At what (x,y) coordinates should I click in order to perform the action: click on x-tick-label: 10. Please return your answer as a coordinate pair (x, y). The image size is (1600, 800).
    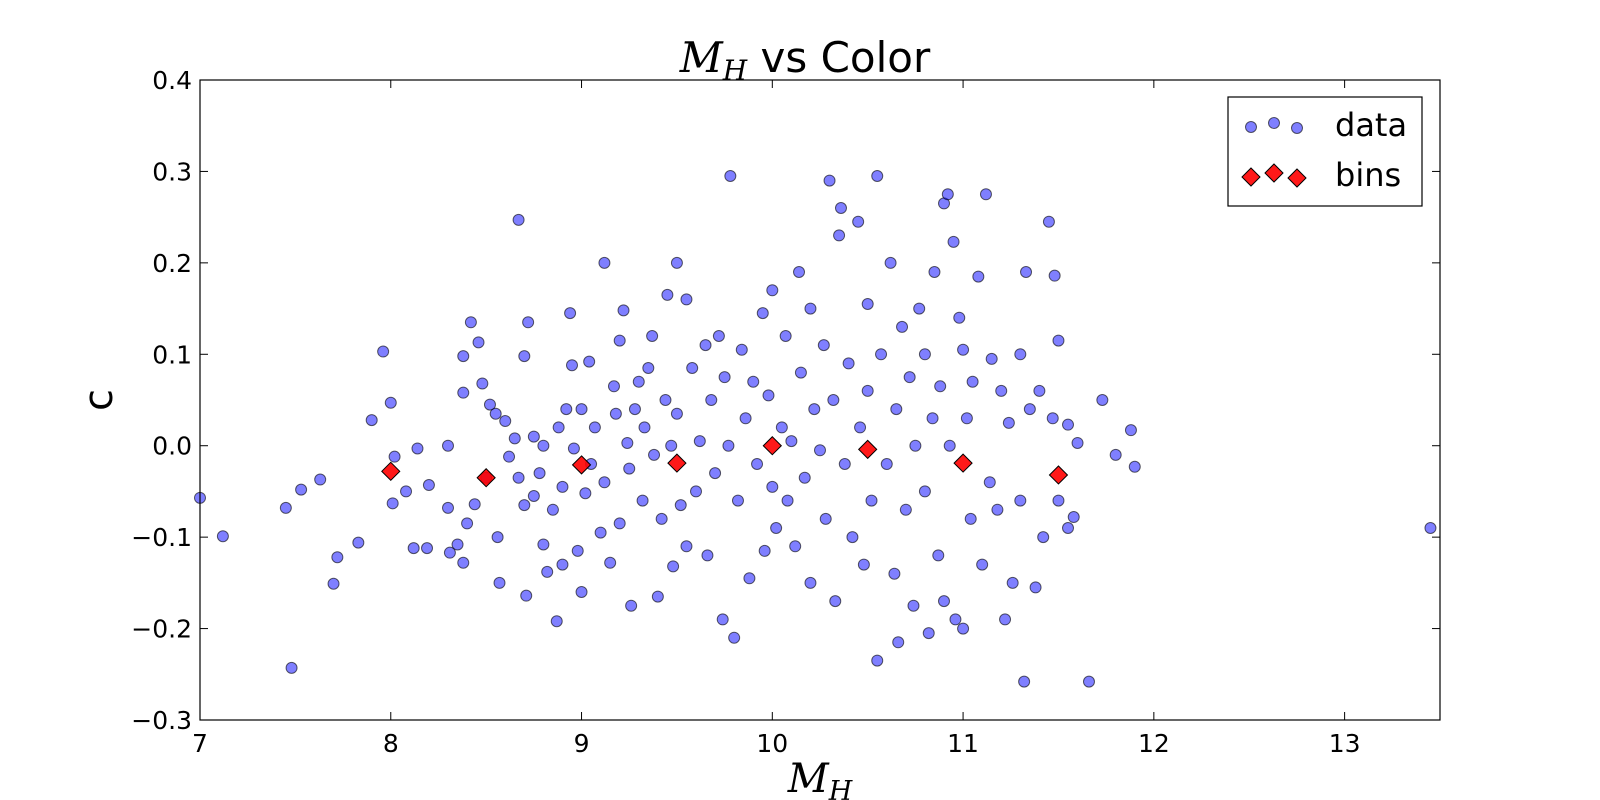
    Looking at the image, I should click on (772, 743).